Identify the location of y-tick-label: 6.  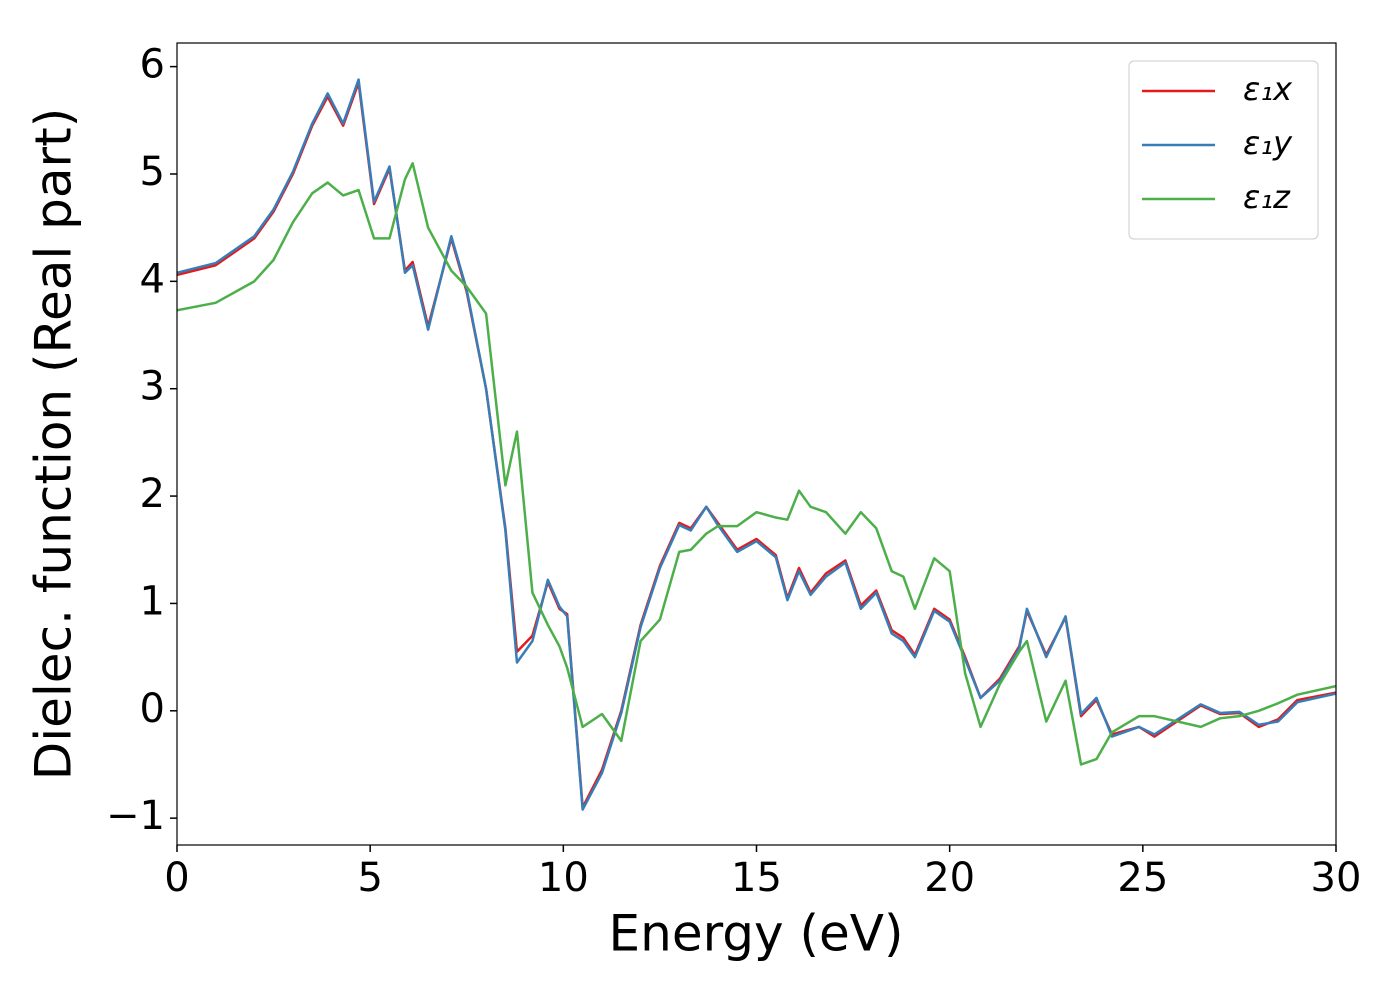
(152, 65).